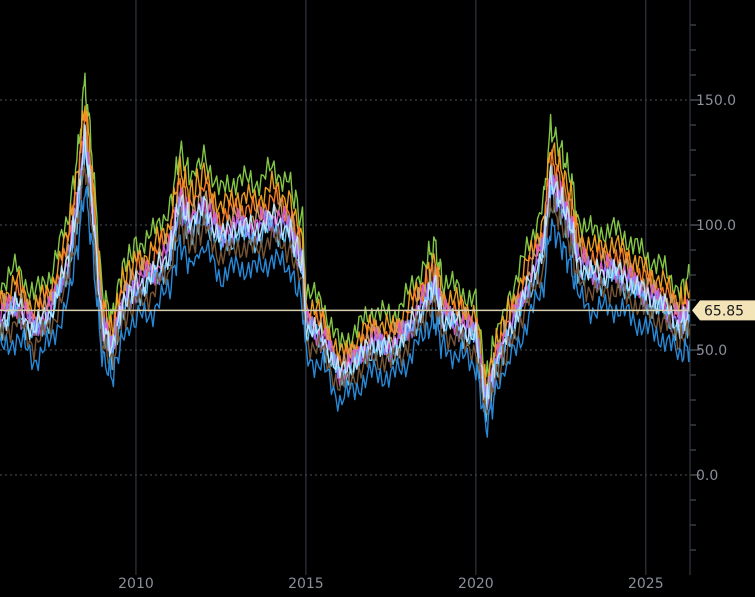 Image resolution: width=755 pixels, height=597 pixels. What do you see at coordinates (136, 584) in the screenshot?
I see `x-tick-label: 2010` at bounding box center [136, 584].